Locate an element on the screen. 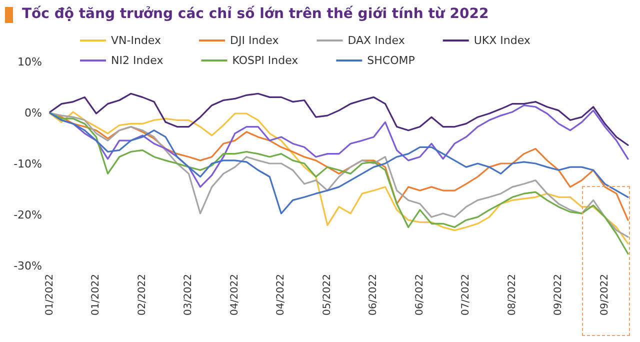  y-tick-label: -30% is located at coordinates (28, 266).